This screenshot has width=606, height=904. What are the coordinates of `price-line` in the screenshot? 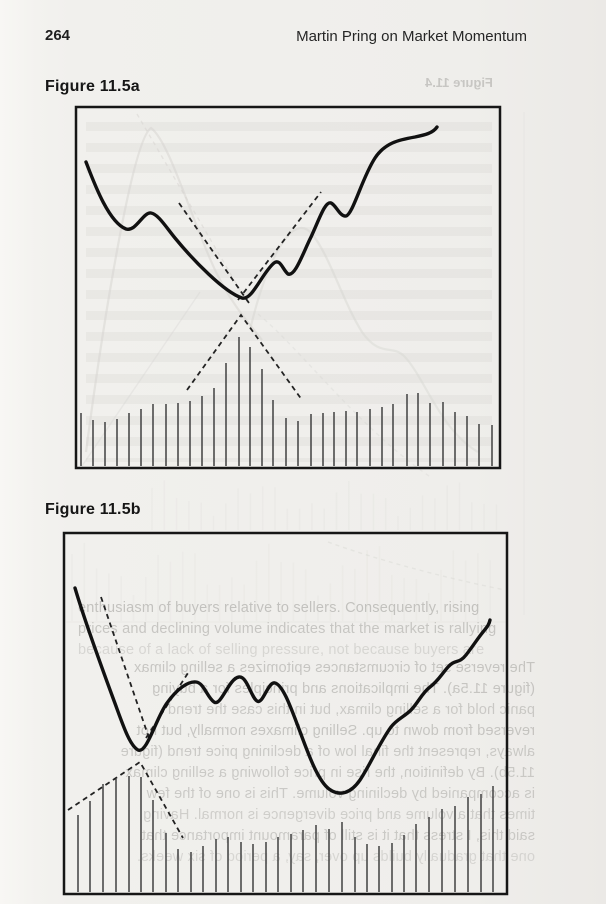 It's located at (261, 212).